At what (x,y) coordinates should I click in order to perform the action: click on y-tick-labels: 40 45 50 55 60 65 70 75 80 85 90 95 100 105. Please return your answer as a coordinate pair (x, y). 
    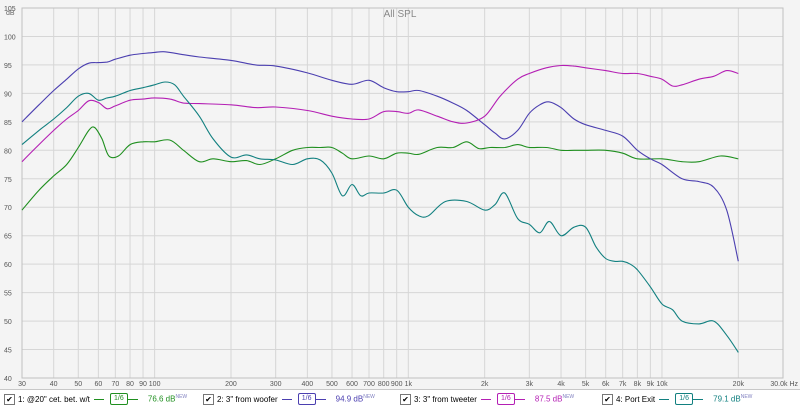
    Looking at the image, I should click on (10, 194).